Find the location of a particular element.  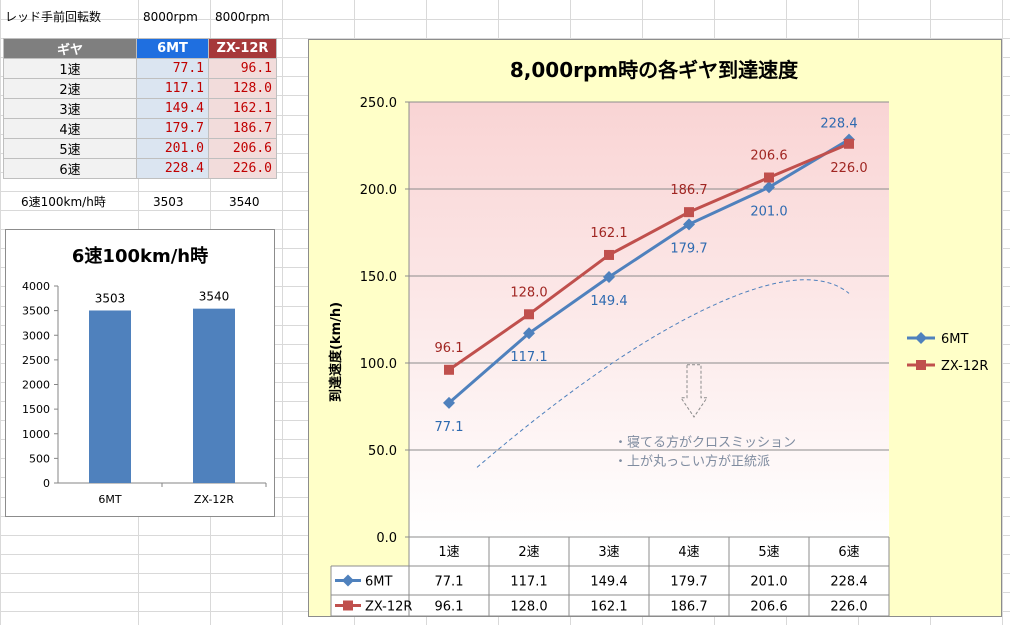

data-label: 201.0 is located at coordinates (768, 211).